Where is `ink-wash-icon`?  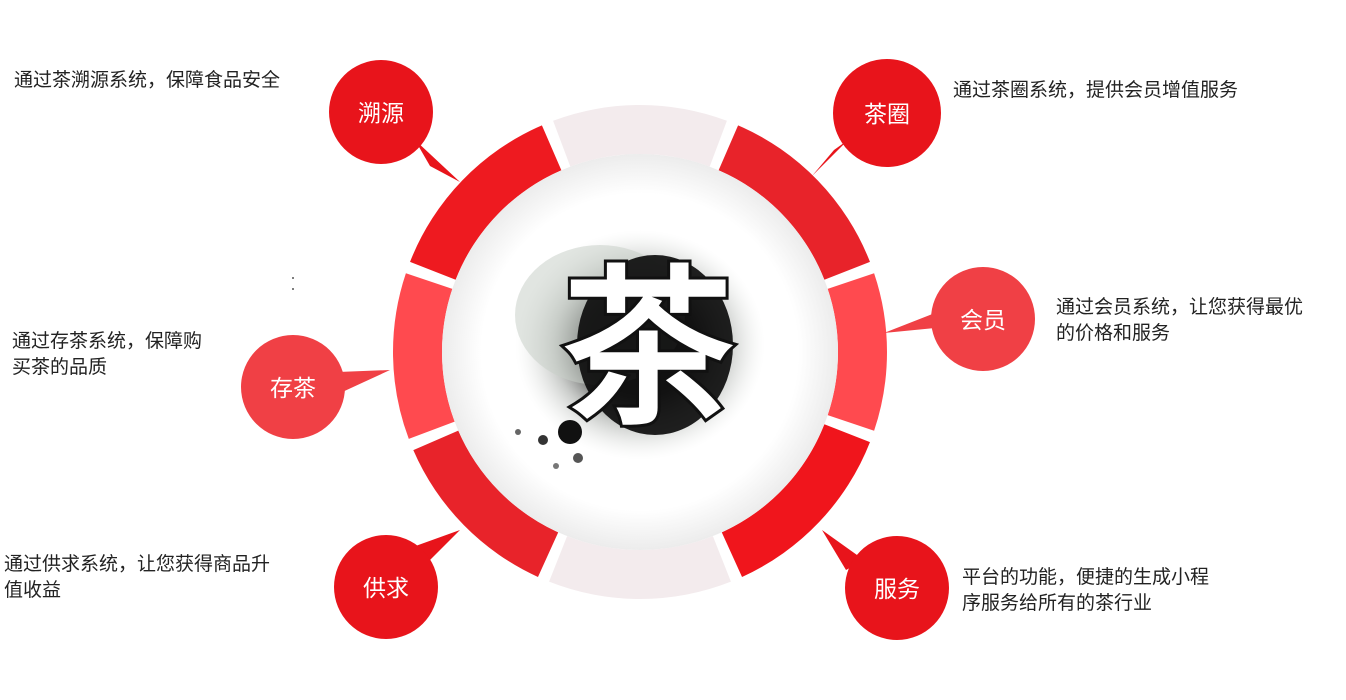 ink-wash-icon is located at coordinates (640, 349).